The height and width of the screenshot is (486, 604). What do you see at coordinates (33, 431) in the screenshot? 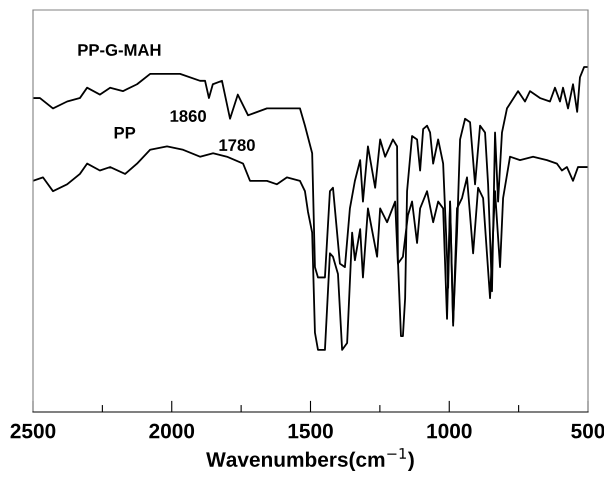
I see `x-tick-label: 2500` at bounding box center [33, 431].